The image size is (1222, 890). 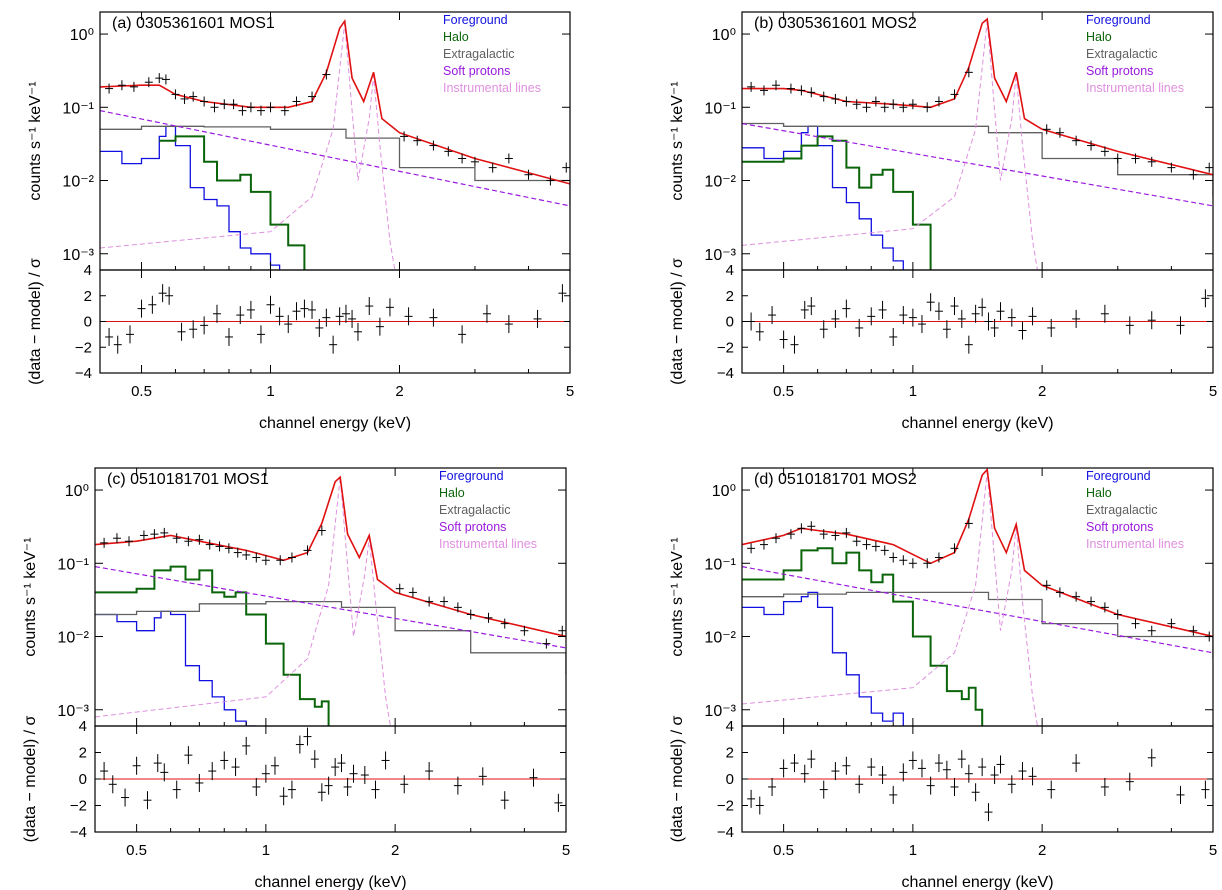 I want to click on y-tick-label: 10⁻³, so click(x=720, y=711).